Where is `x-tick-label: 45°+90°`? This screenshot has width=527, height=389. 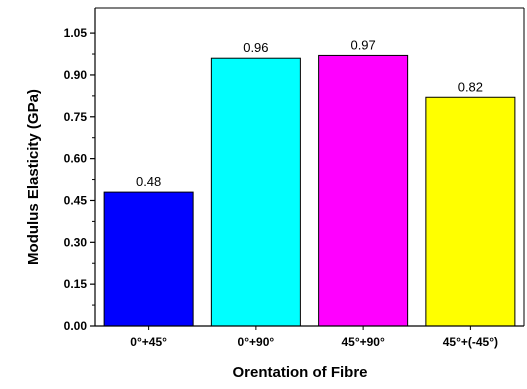
x-tick-label: 45°+90° is located at coordinates (363, 342).